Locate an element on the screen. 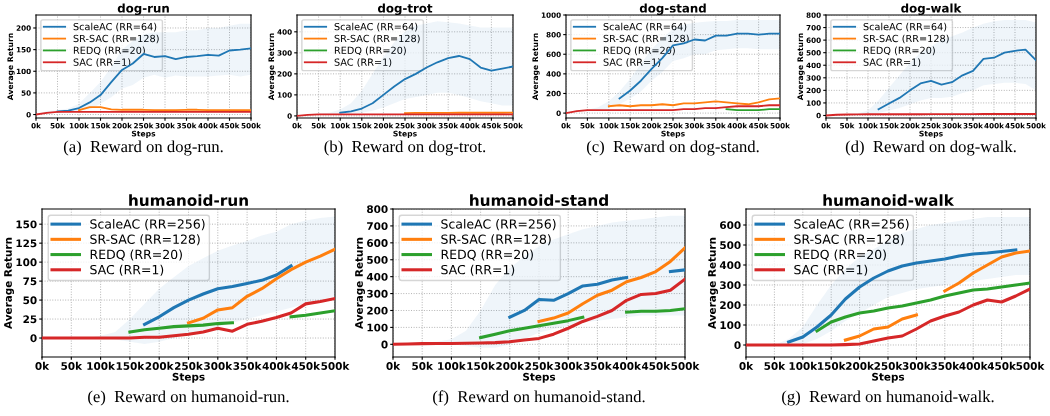 The height and width of the screenshot is (416, 1050). chart-title: humanoid-run is located at coordinates (188, 200).